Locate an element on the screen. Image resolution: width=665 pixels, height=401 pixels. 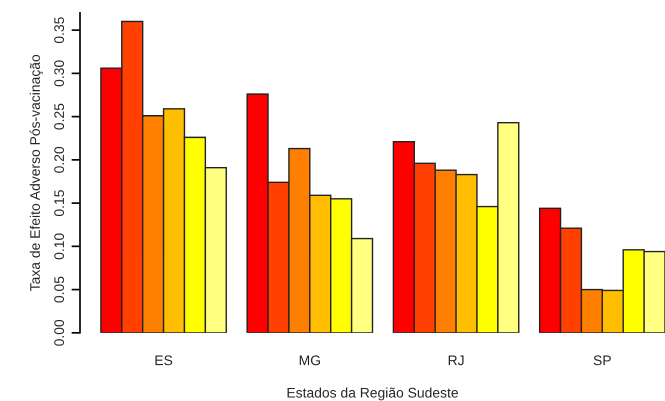
y-tick-label: 0.30 is located at coordinates (59, 73).